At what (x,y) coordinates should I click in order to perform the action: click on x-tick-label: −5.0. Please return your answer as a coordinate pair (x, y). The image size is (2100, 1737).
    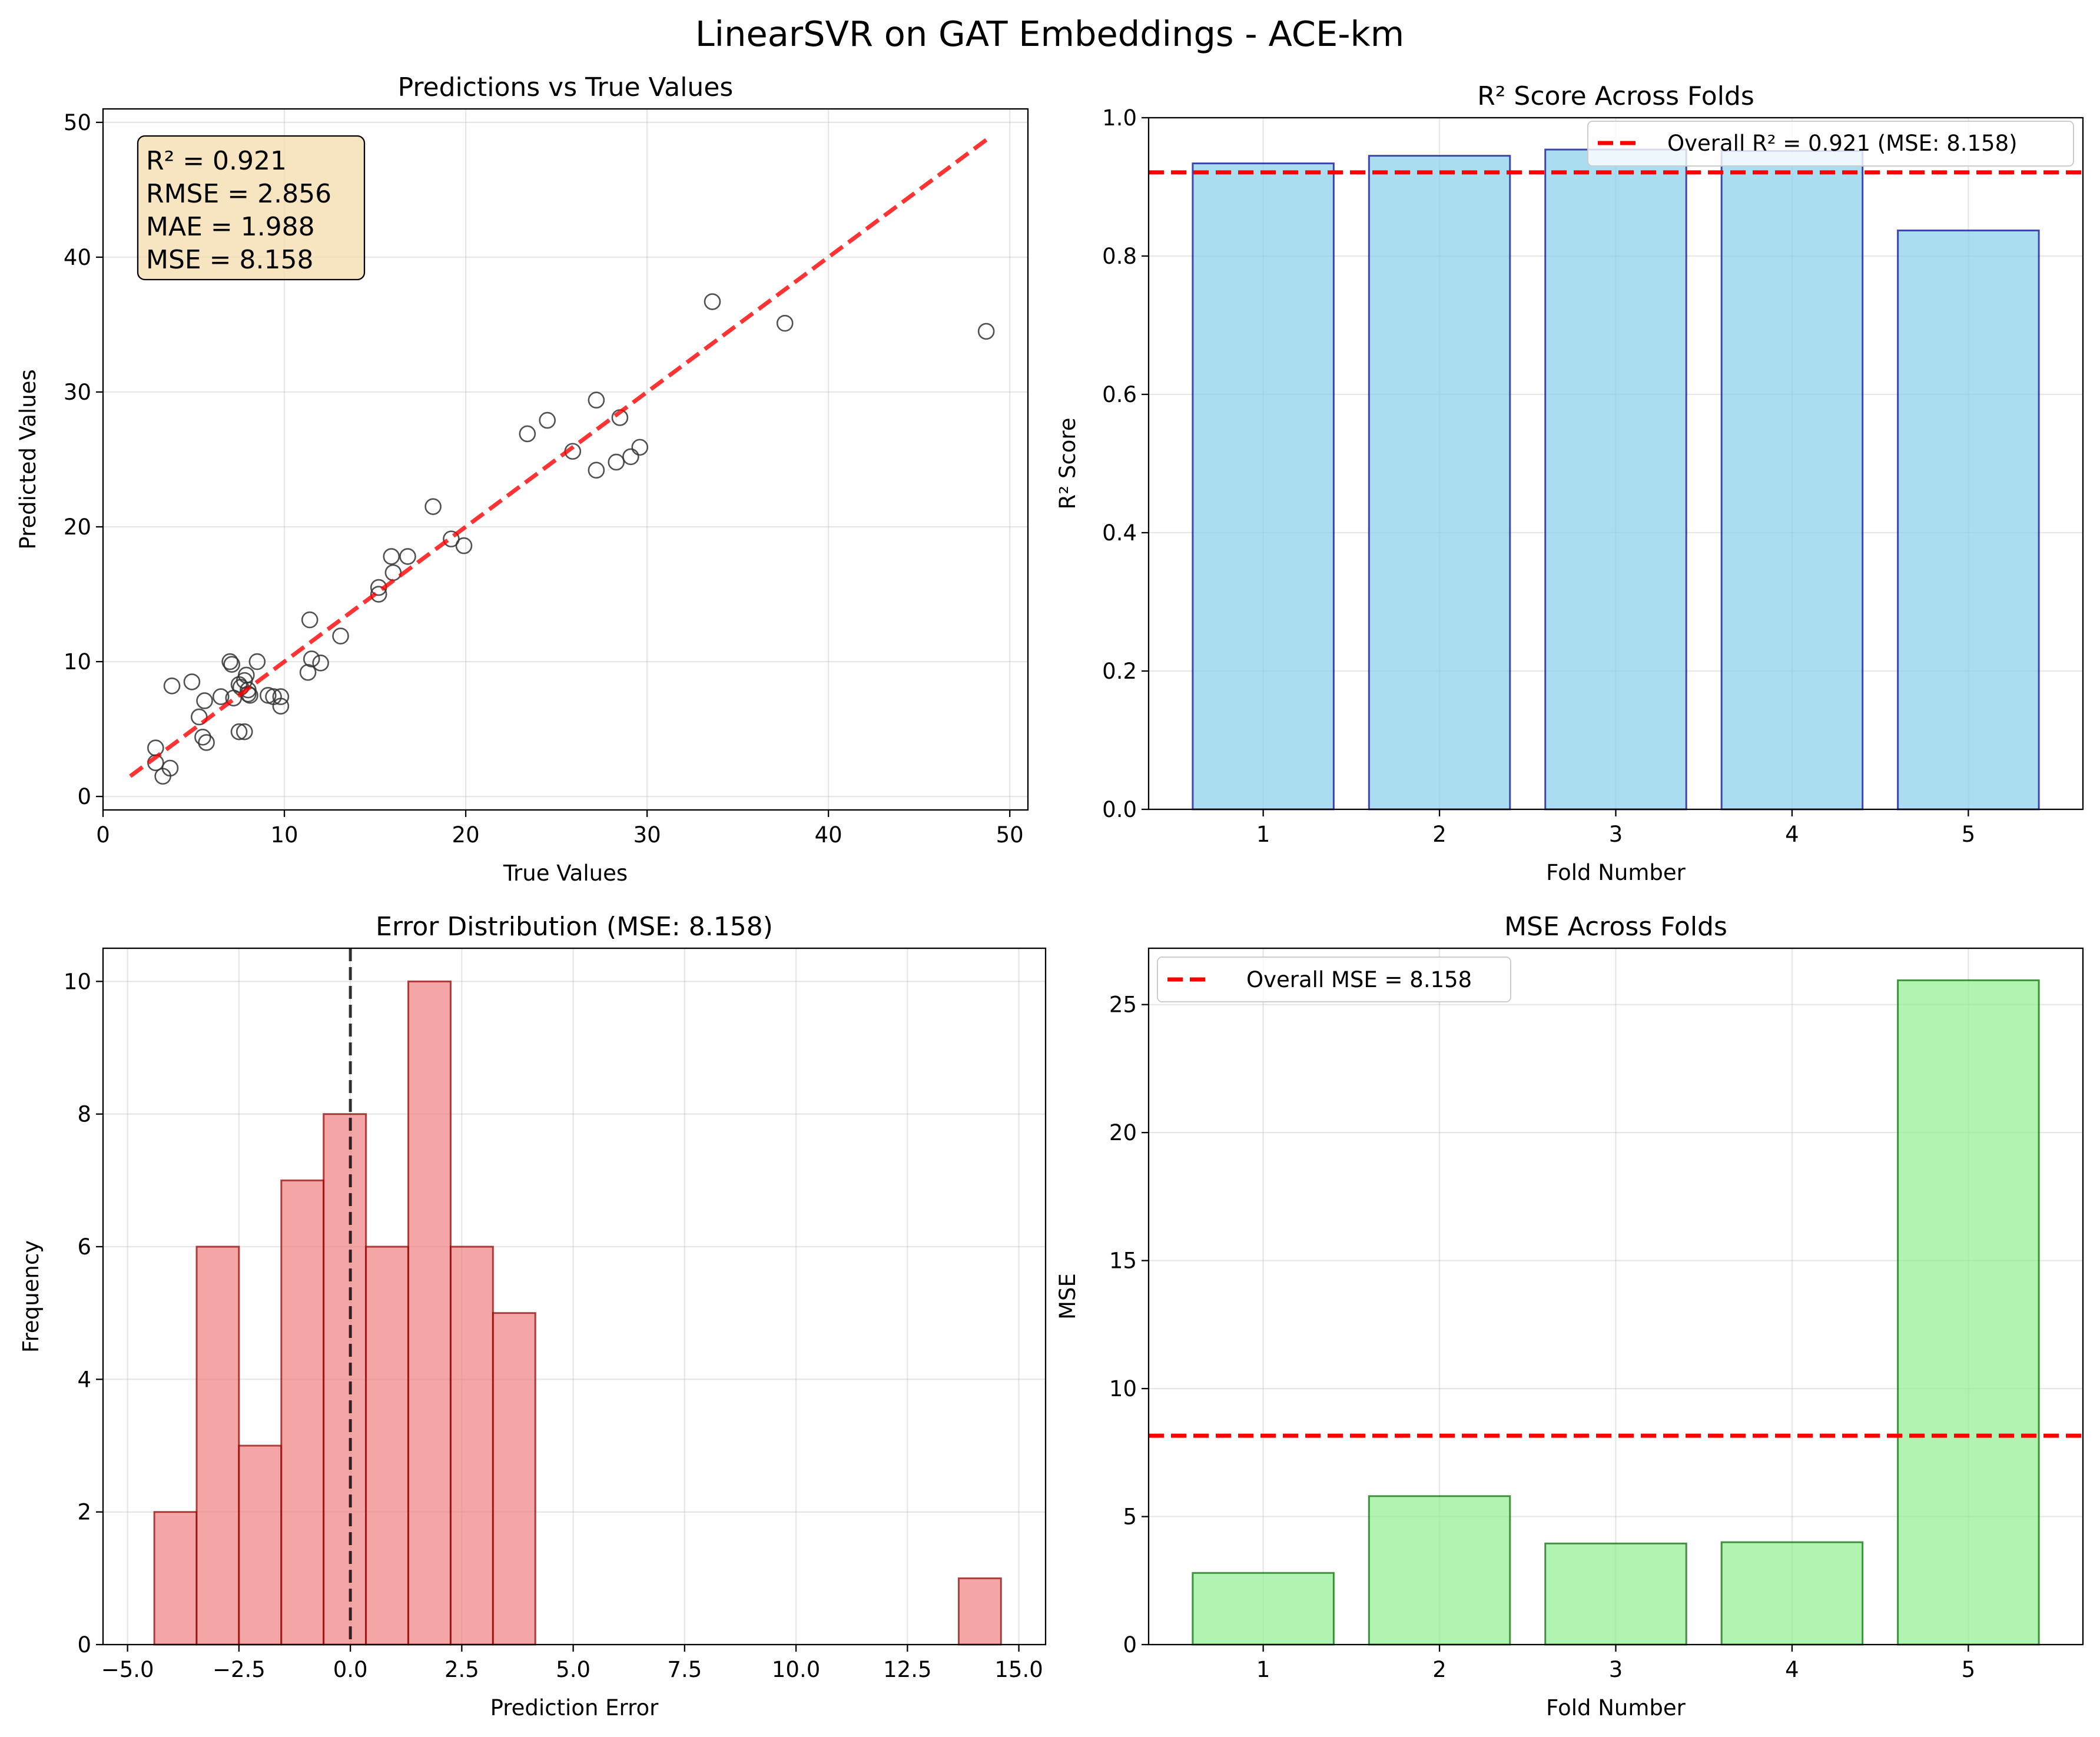
    Looking at the image, I should click on (128, 1669).